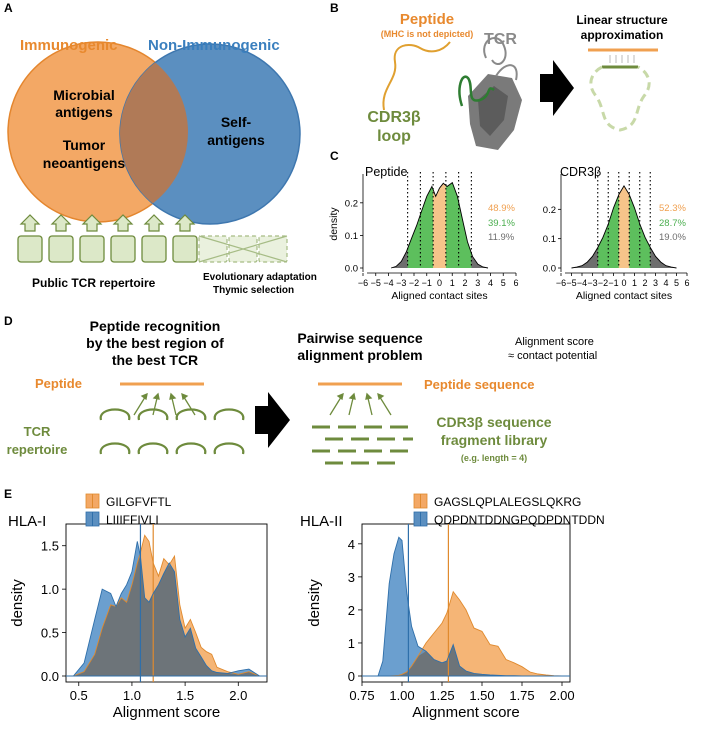 This screenshot has height=755, width=708. Describe the element at coordinates (50, 546) in the screenshot. I see `y-tick-label: 1.5` at that location.